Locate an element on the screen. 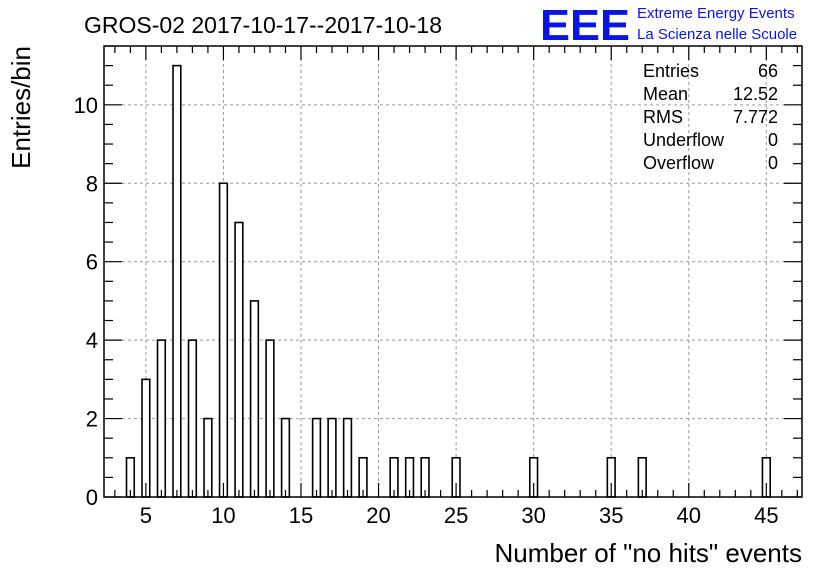  x-tick-label: 25 is located at coordinates (456, 515).